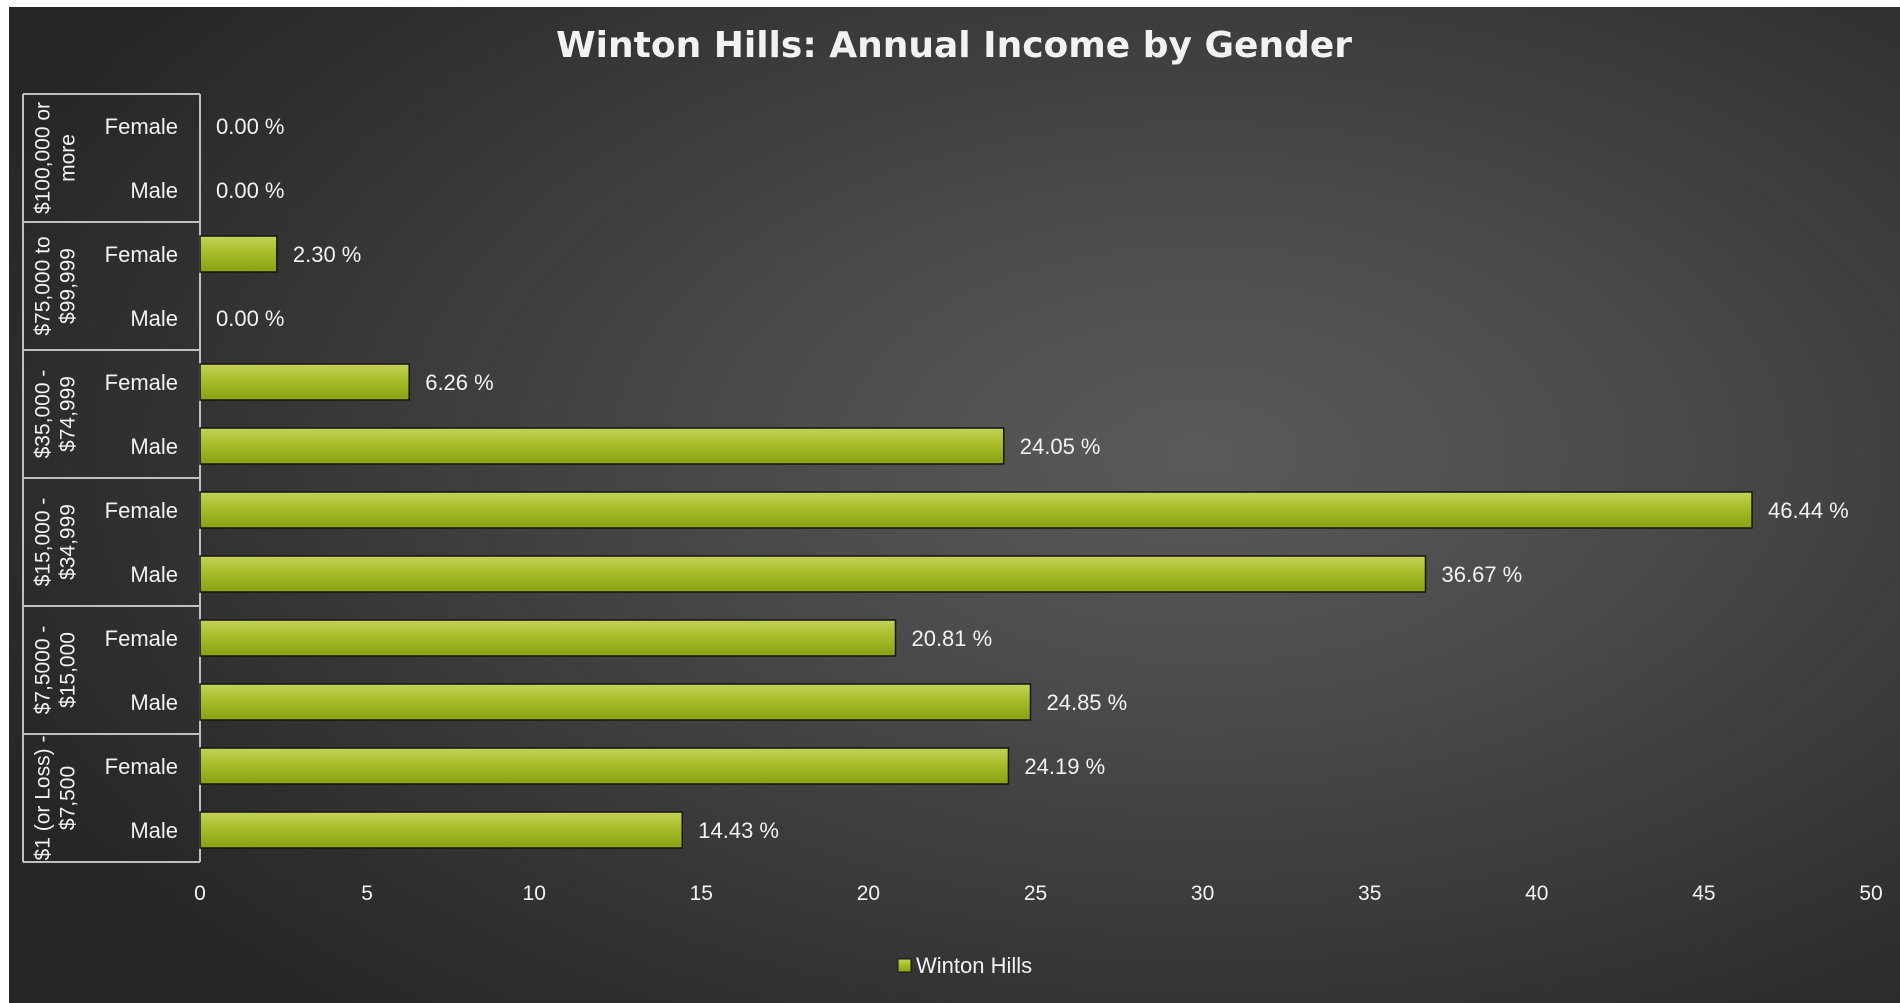 This screenshot has width=1900, height=1003. What do you see at coordinates (459, 382) in the screenshot?
I see `data-label: 6.26 %` at bounding box center [459, 382].